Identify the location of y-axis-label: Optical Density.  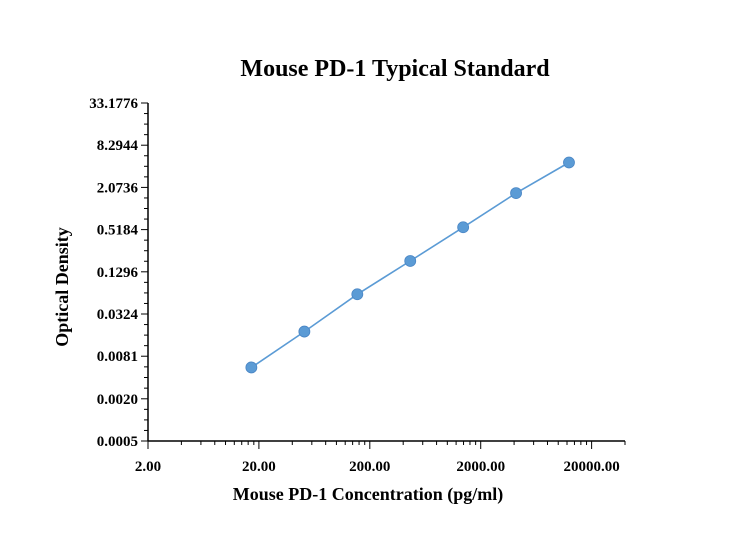
(62, 287).